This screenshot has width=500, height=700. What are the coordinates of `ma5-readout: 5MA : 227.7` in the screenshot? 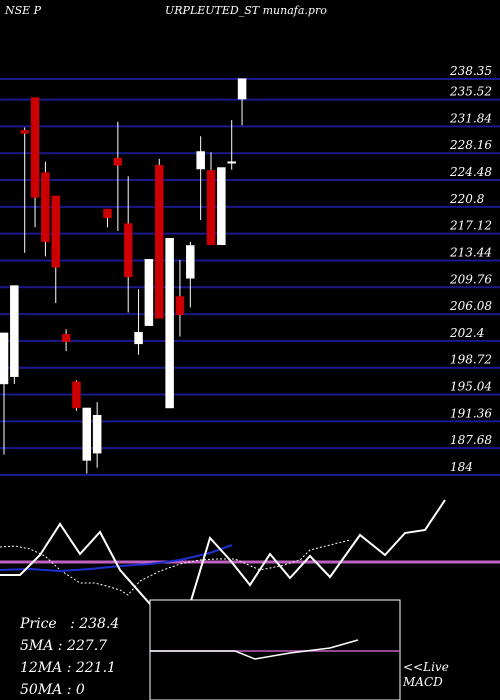 It's located at (64, 646).